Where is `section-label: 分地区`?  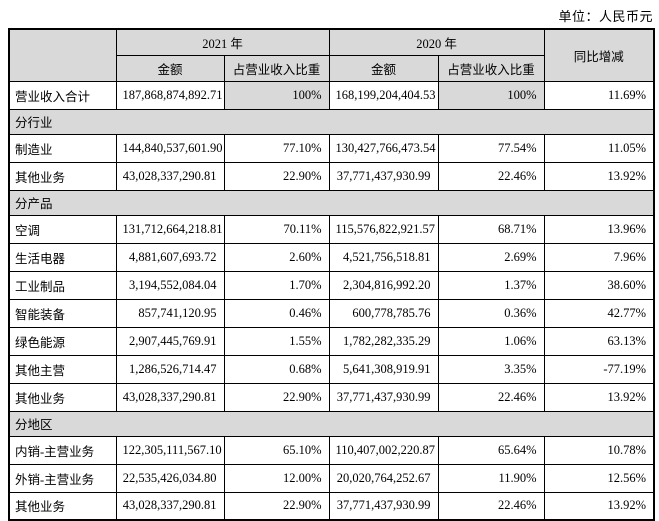
section-label: 分地区 is located at coordinates (331, 423).